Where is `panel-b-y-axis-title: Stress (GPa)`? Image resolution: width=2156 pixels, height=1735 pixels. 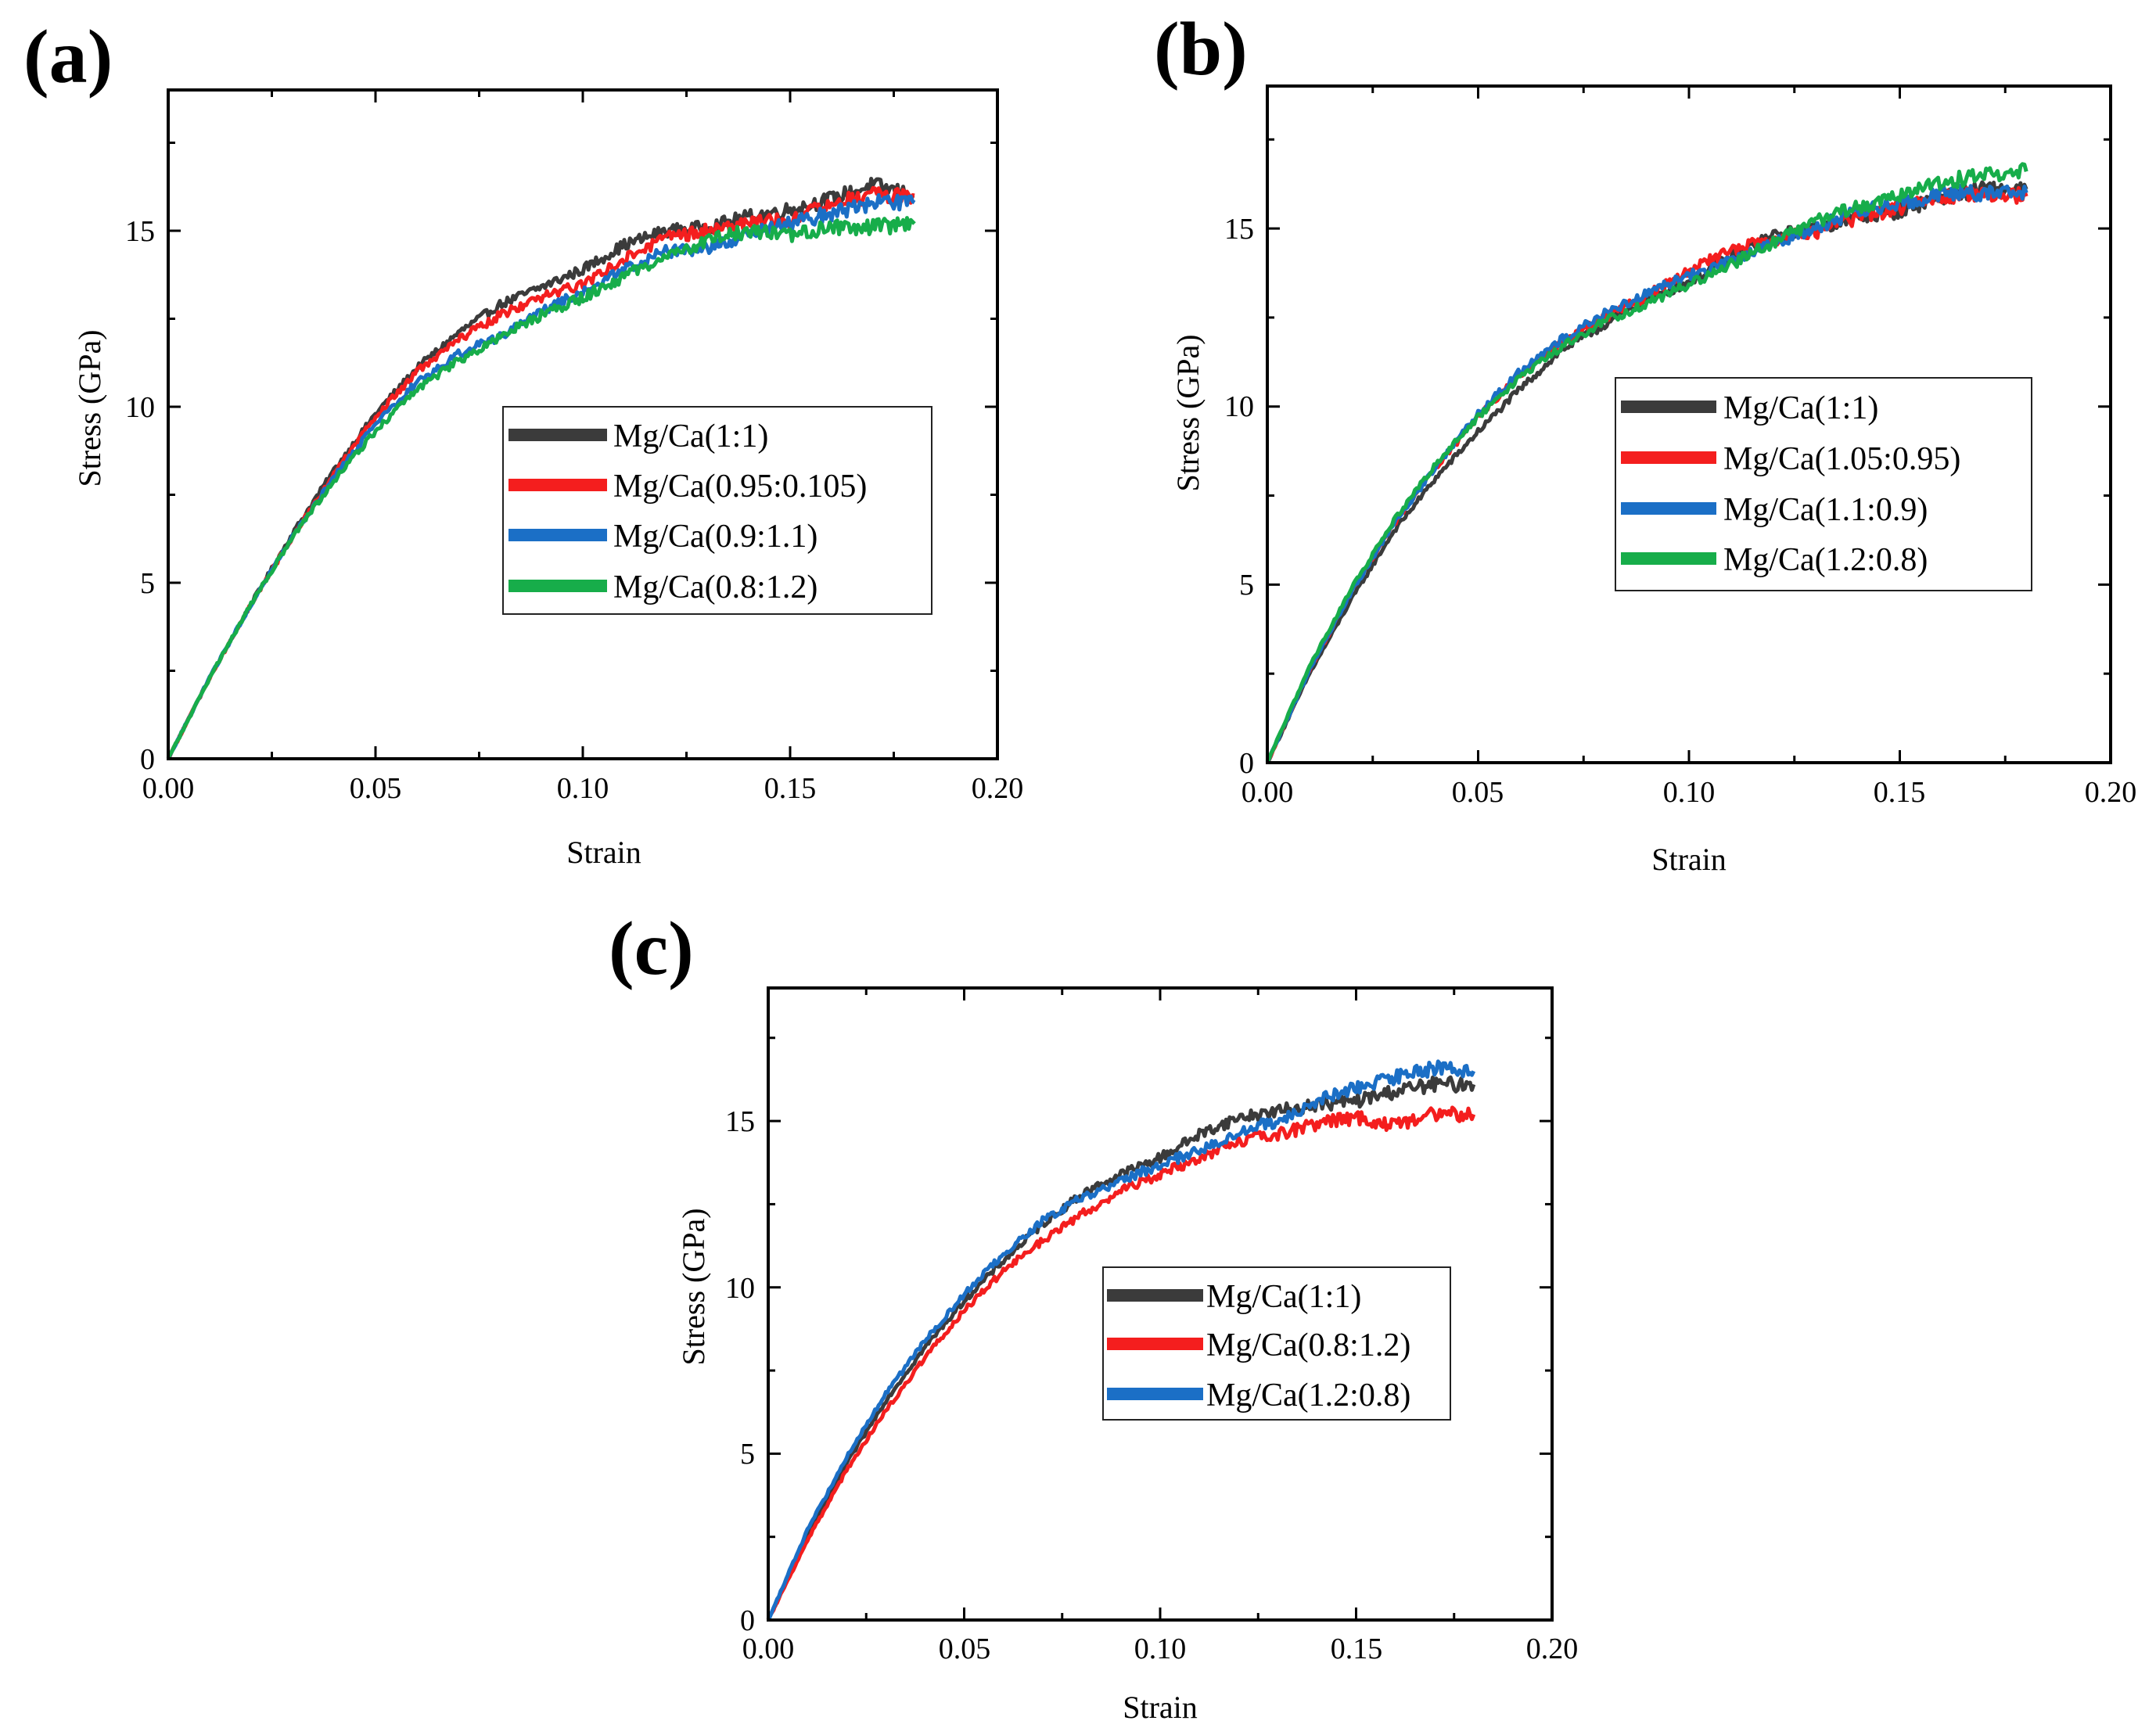
panel-b-y-axis-title: Stress (GPa) is located at coordinates (1188, 413).